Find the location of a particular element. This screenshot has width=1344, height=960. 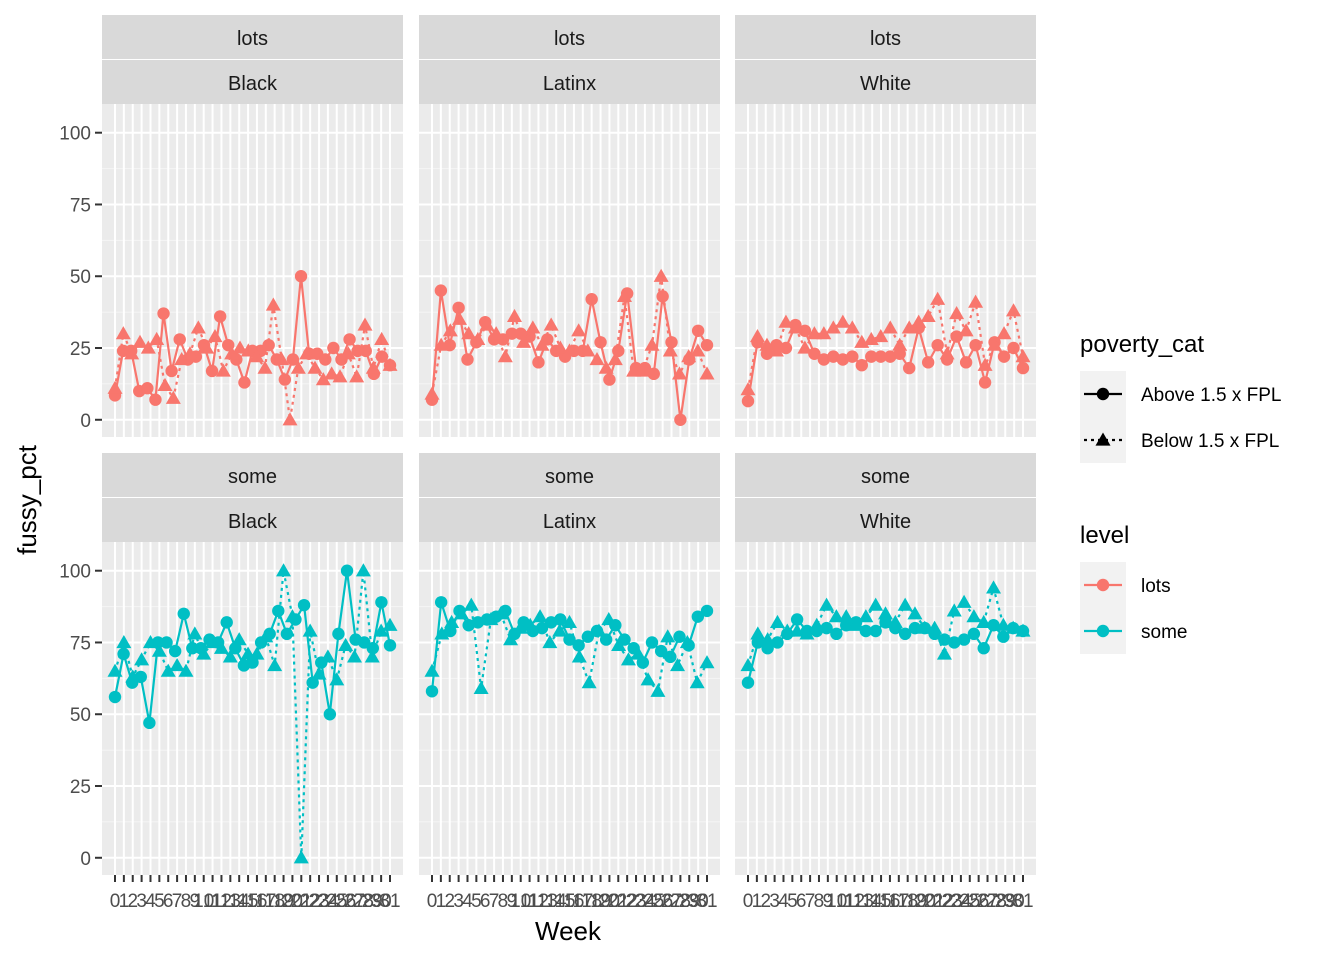

legend-key-circle is located at coordinates (1103, 394).